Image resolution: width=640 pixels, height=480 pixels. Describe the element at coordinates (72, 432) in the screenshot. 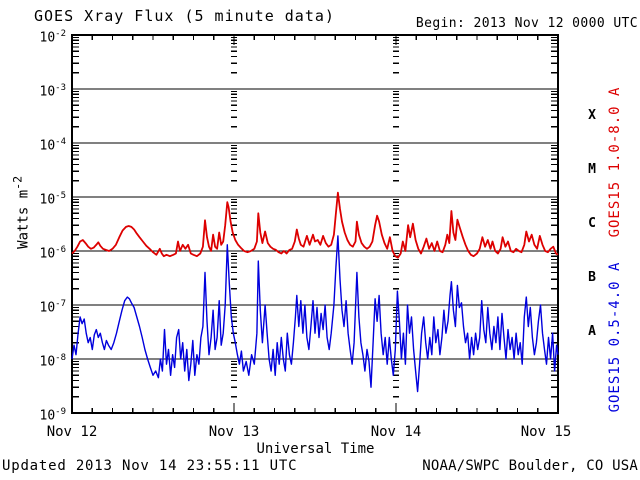

I see `x-tick-label: Nov 12` at that location.